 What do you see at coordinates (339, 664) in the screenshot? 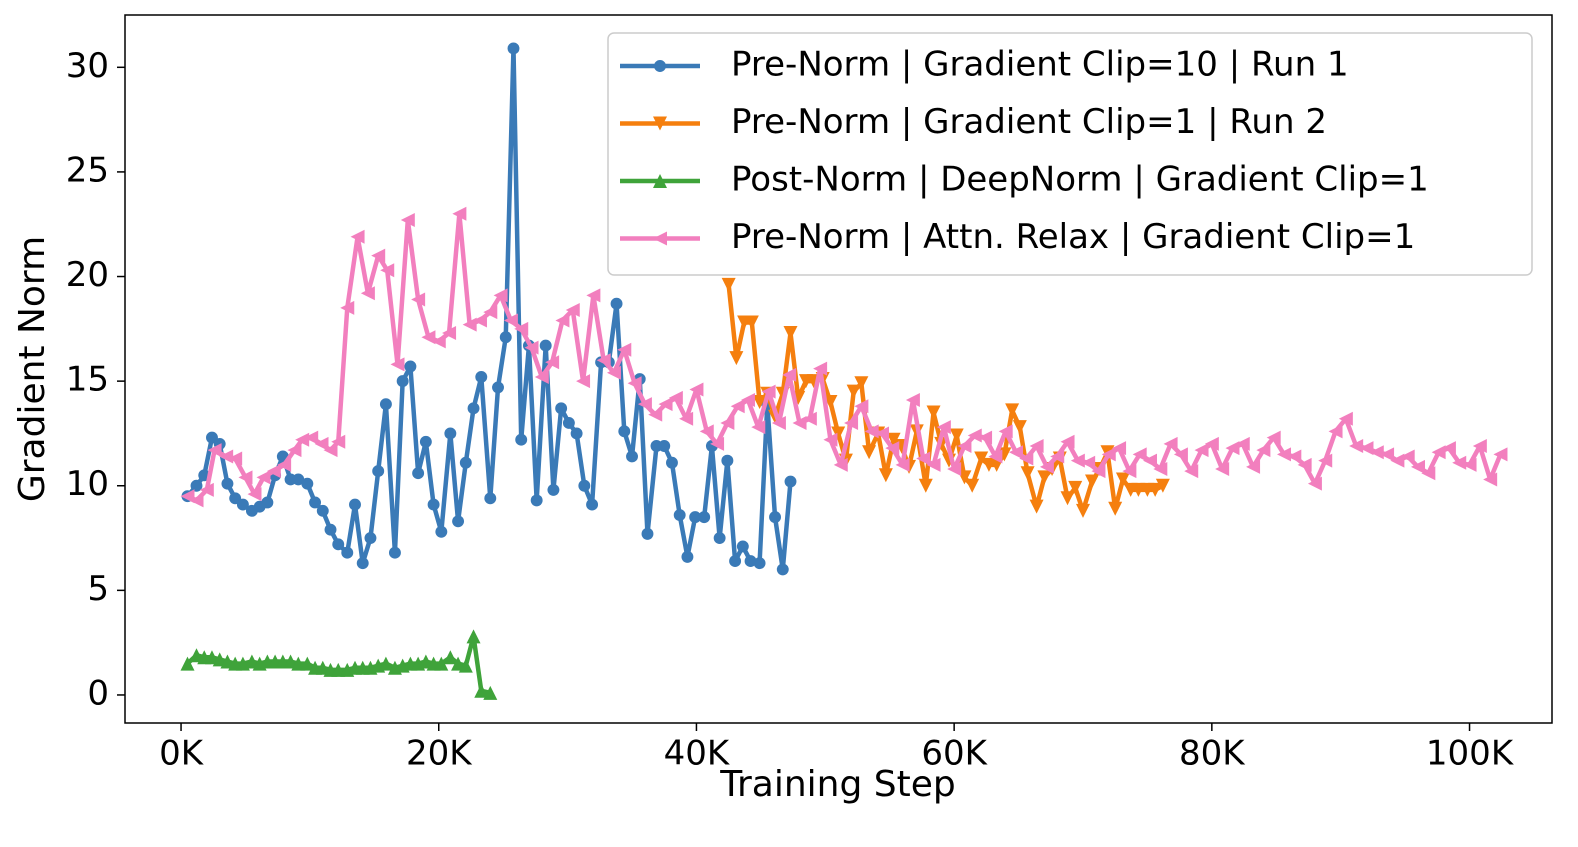
I see `series` at bounding box center [339, 664].